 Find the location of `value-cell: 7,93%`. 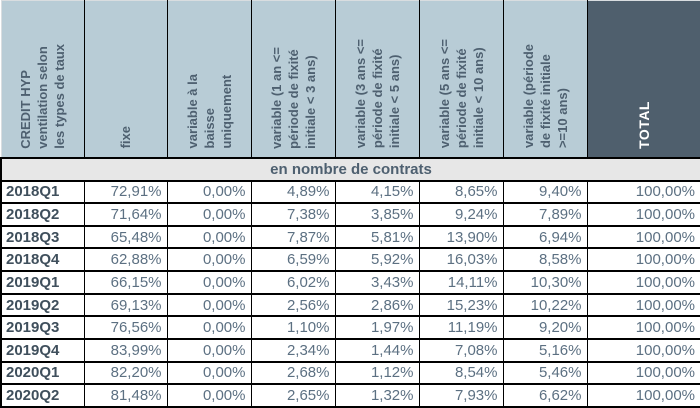

value-cell: 7,93% is located at coordinates (461, 395).